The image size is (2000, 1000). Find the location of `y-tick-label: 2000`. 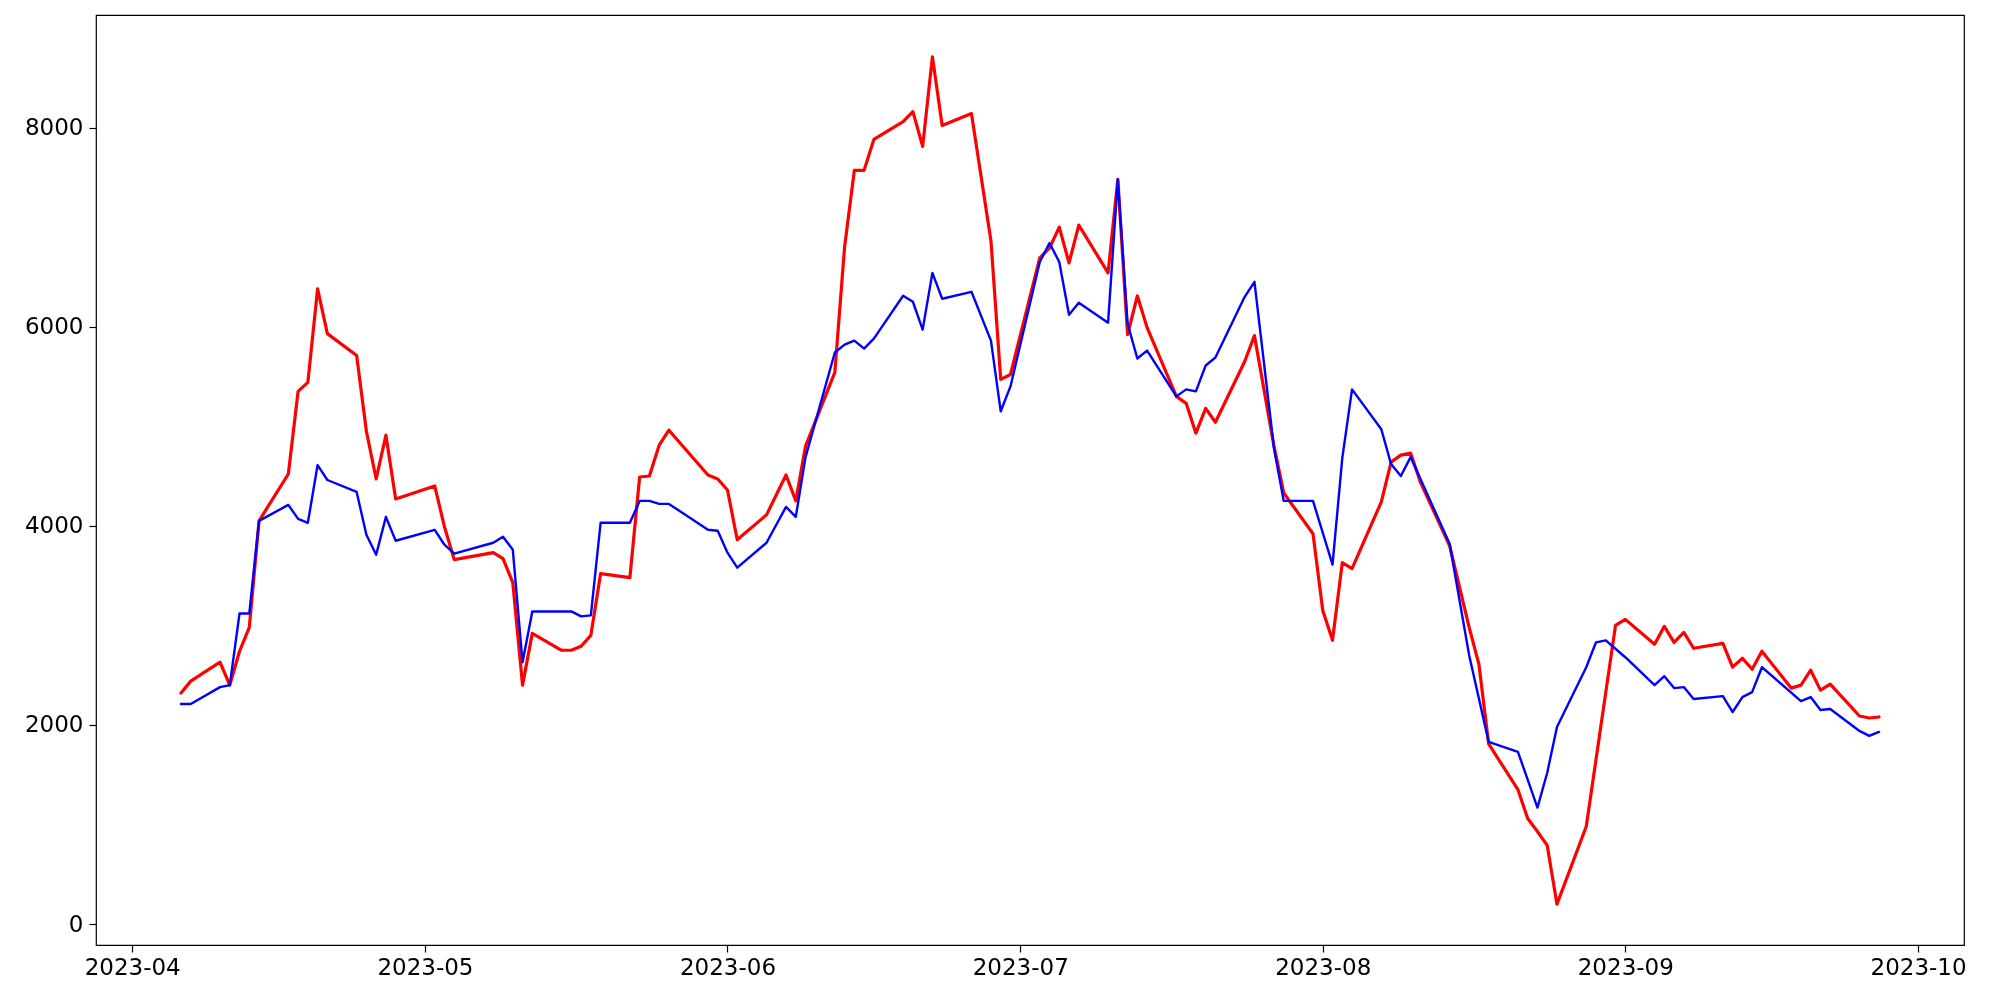

y-tick-label: 2000 is located at coordinates (54, 724).